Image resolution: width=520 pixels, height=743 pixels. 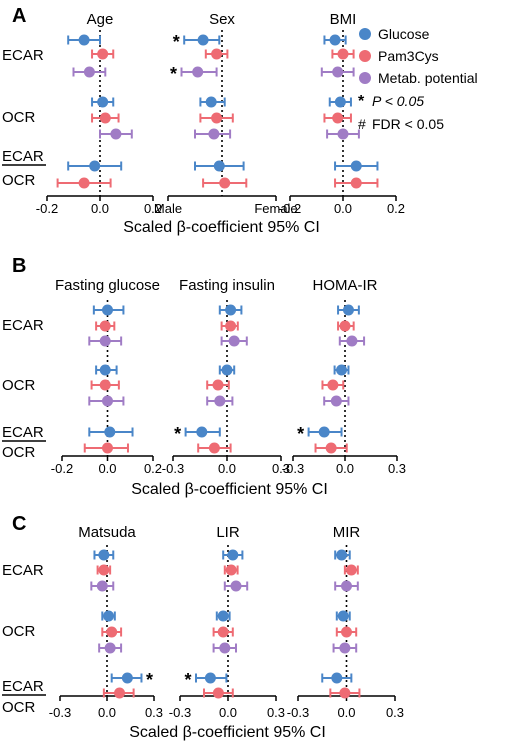 What do you see at coordinates (227, 468) in the screenshot?
I see `panel-b-fasting-insulin-tick-label: 0.0` at bounding box center [227, 468].